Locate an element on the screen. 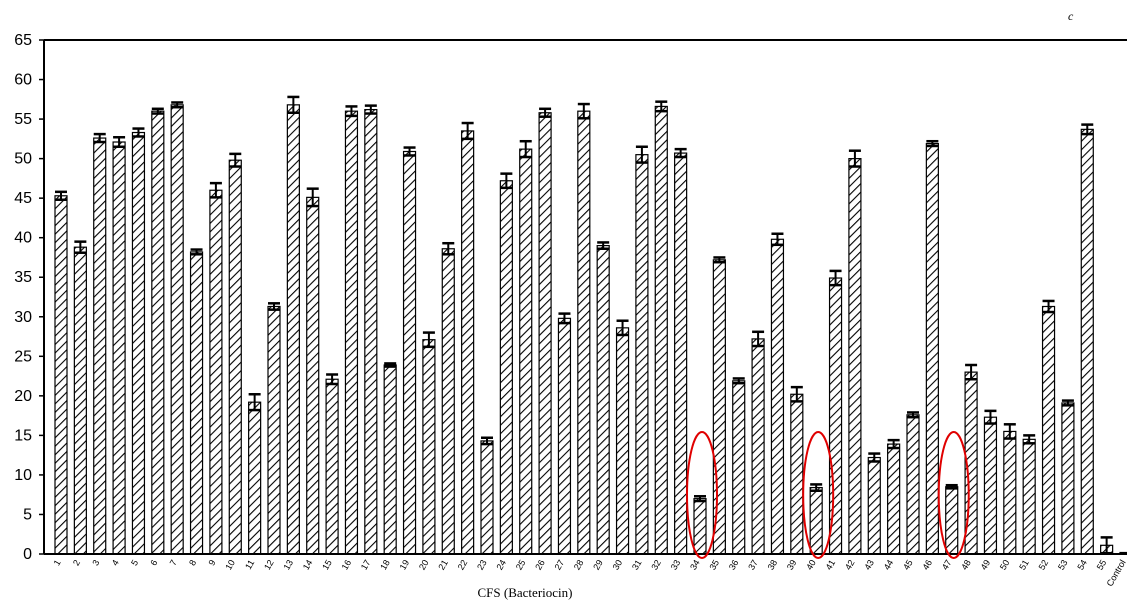 The height and width of the screenshot is (600, 1127). y-tick-label: 0 is located at coordinates (27, 554).